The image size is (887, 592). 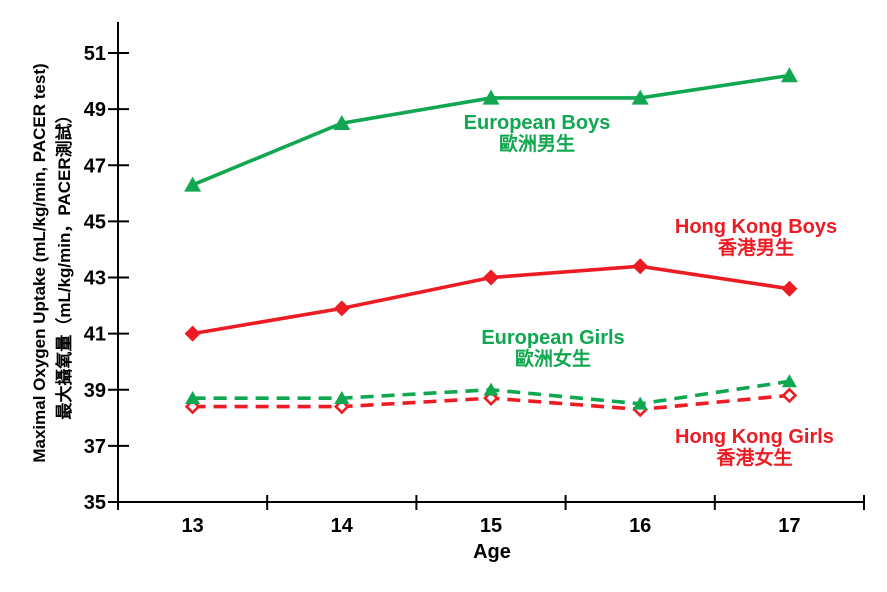 What do you see at coordinates (491, 526) in the screenshot?
I see `x-tick-label: 15` at bounding box center [491, 526].